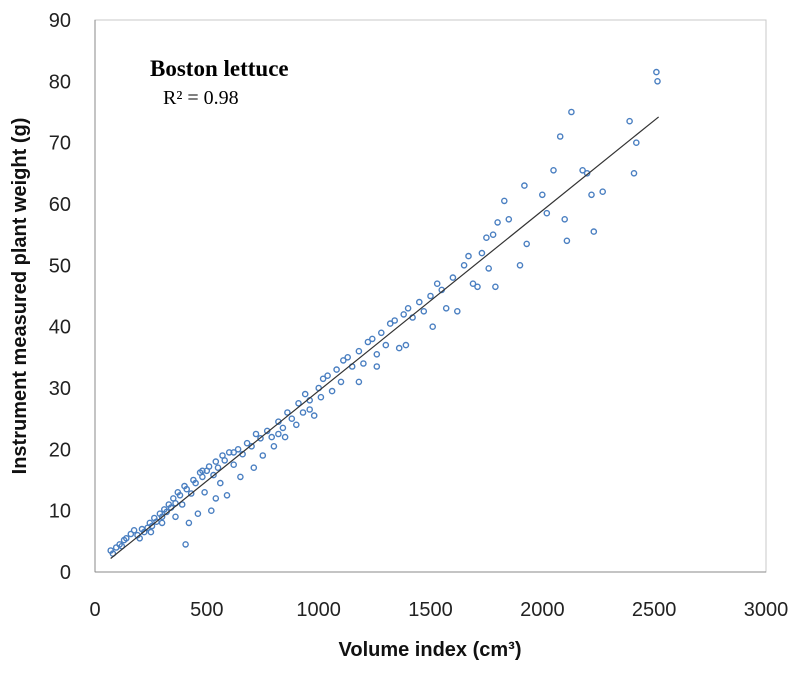 Image resolution: width=800 pixels, height=674 pixels. Describe the element at coordinates (766, 610) in the screenshot. I see `x-tick-label: 3000` at that location.